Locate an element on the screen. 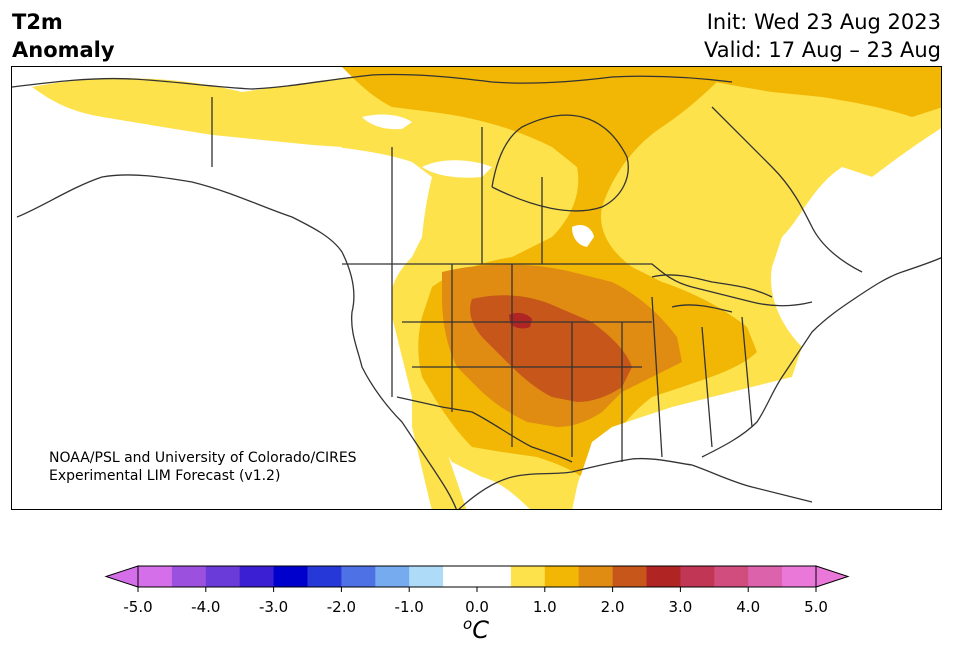 This screenshot has height=656, width=953. colorbar-tick-label: 5.0 is located at coordinates (816, 607).